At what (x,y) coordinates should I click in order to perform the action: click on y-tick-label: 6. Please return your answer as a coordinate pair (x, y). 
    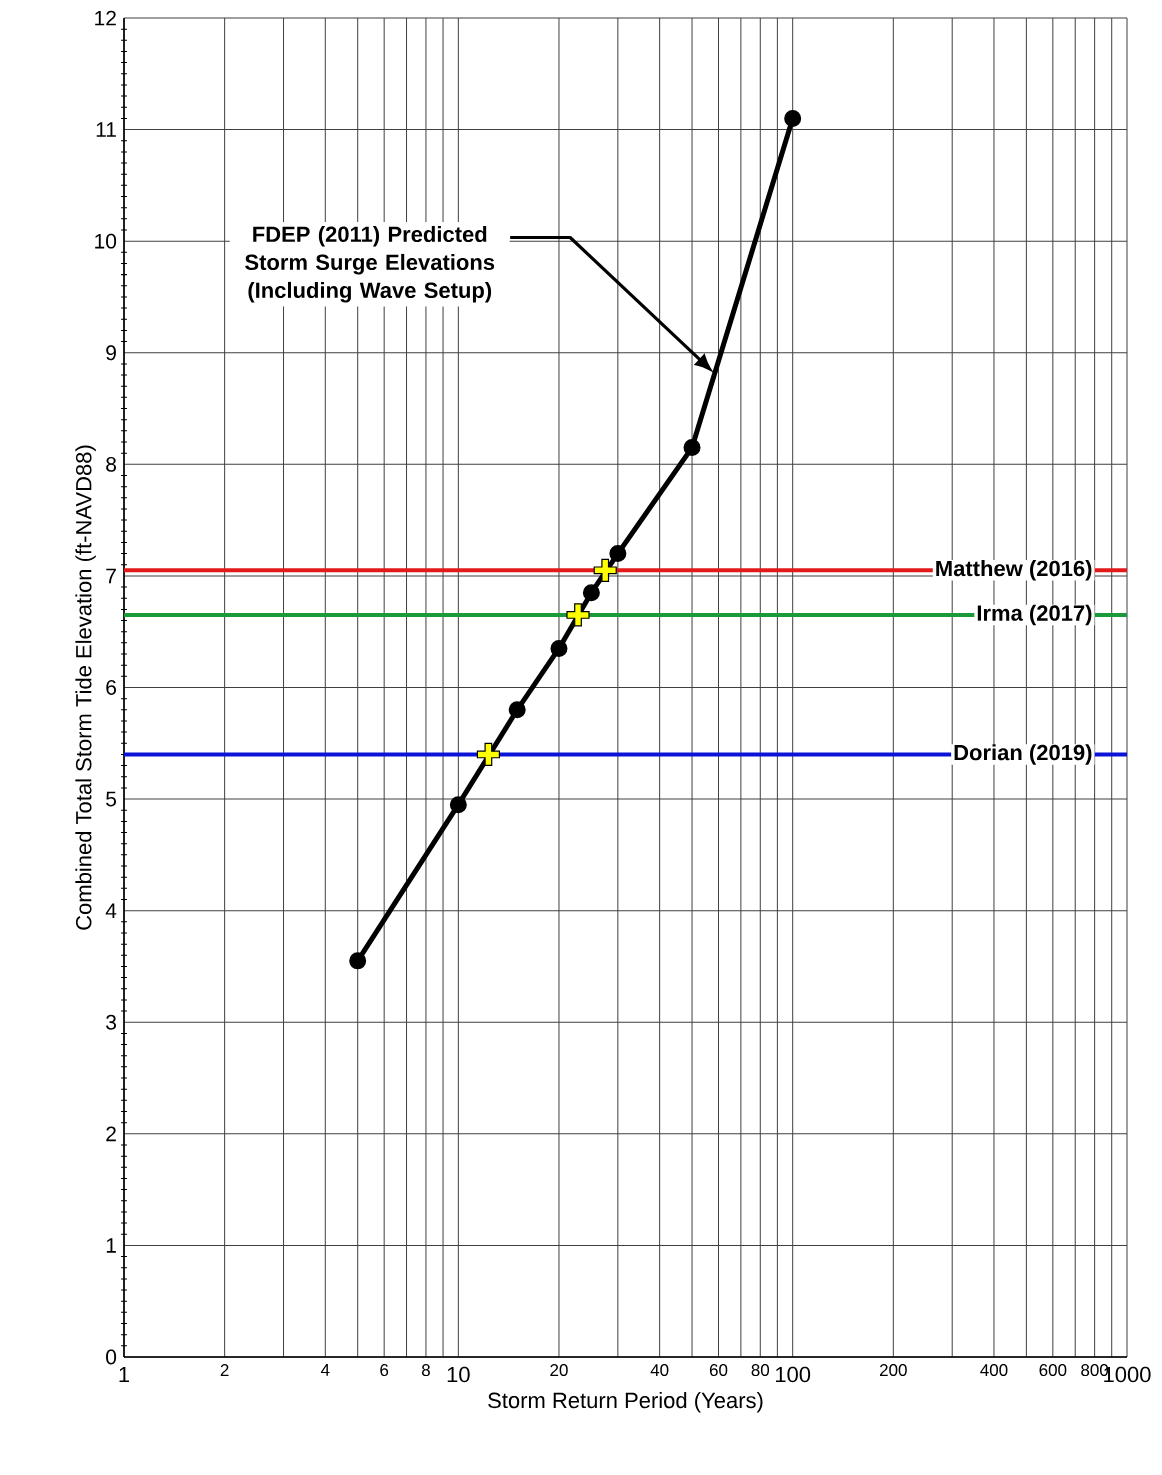
    Looking at the image, I should click on (111, 687).